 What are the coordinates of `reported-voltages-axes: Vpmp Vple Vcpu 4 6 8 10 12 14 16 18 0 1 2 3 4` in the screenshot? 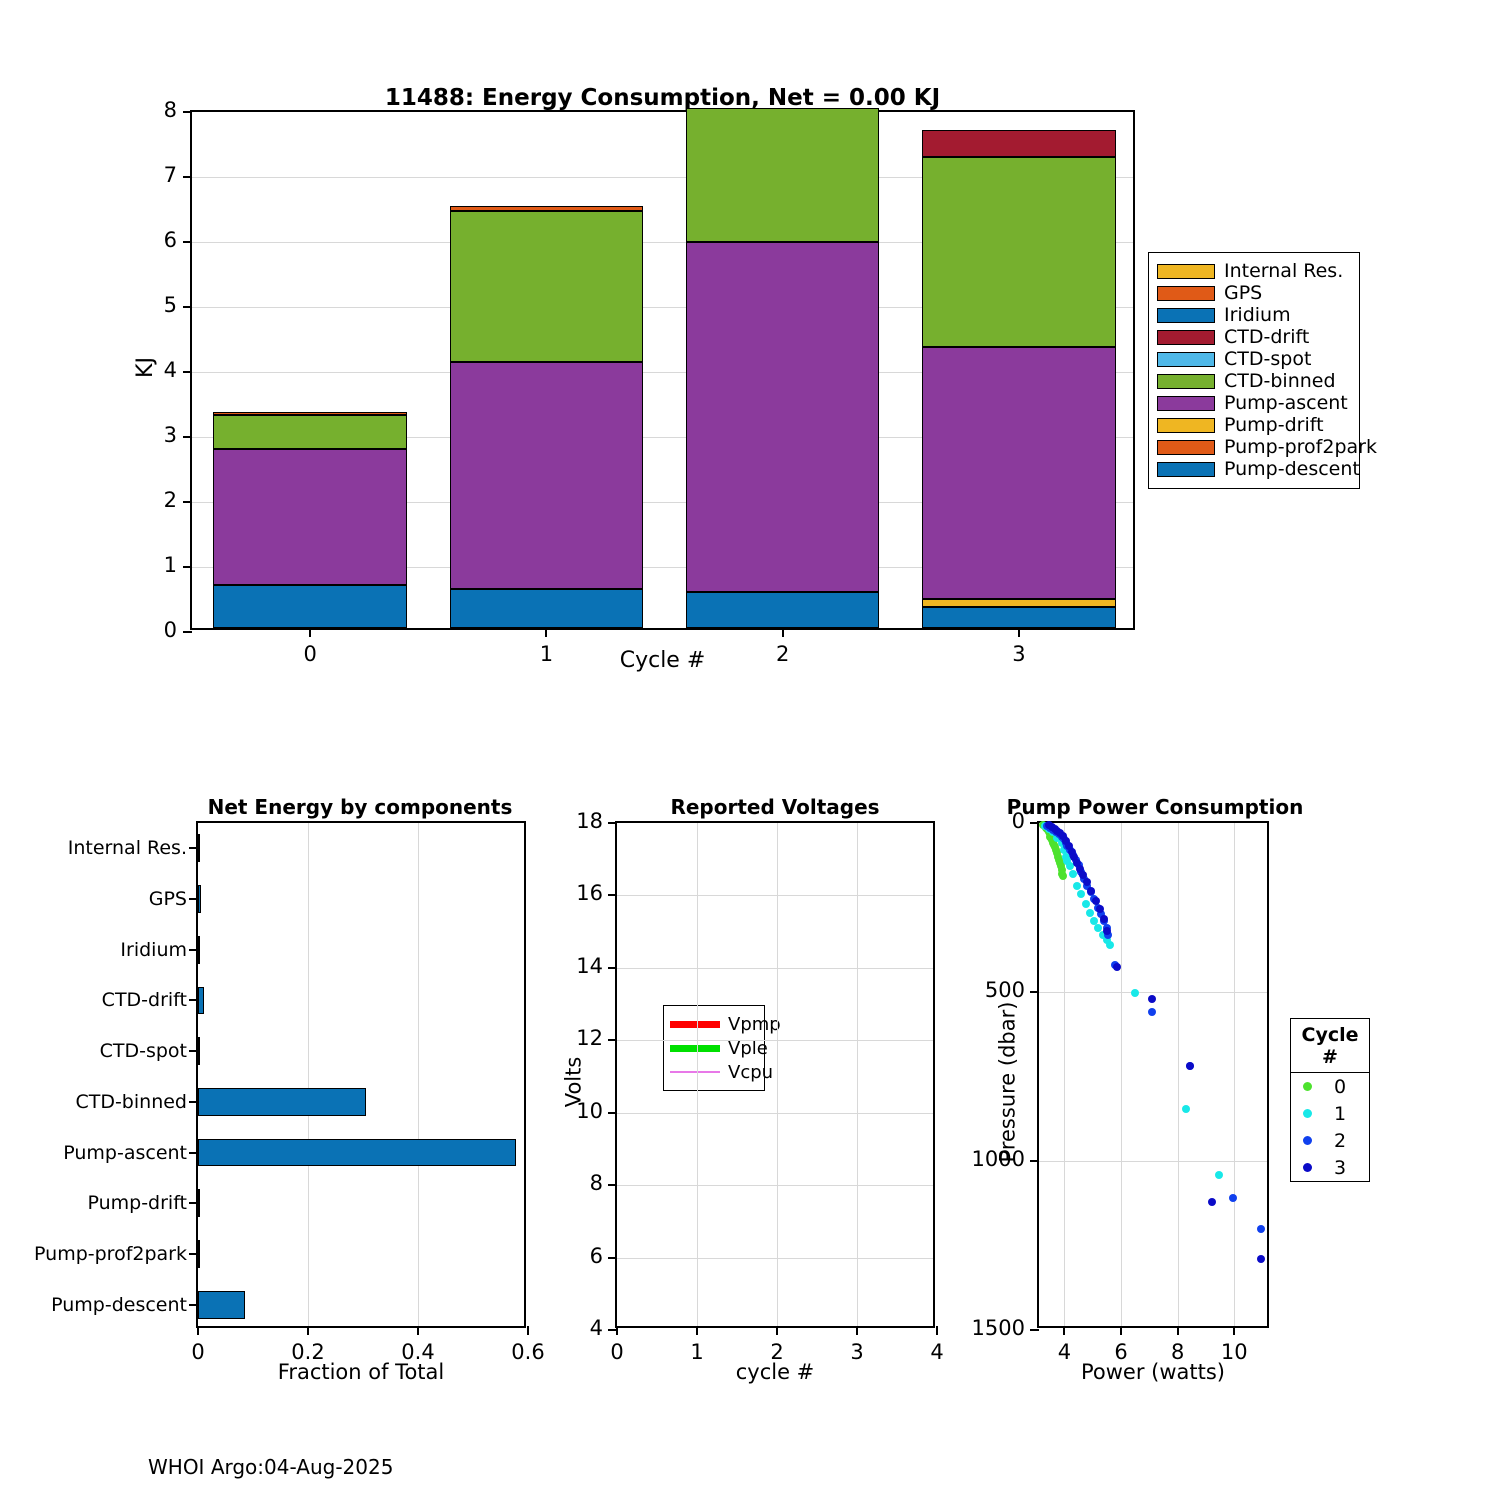 It's located at (759, 1086).